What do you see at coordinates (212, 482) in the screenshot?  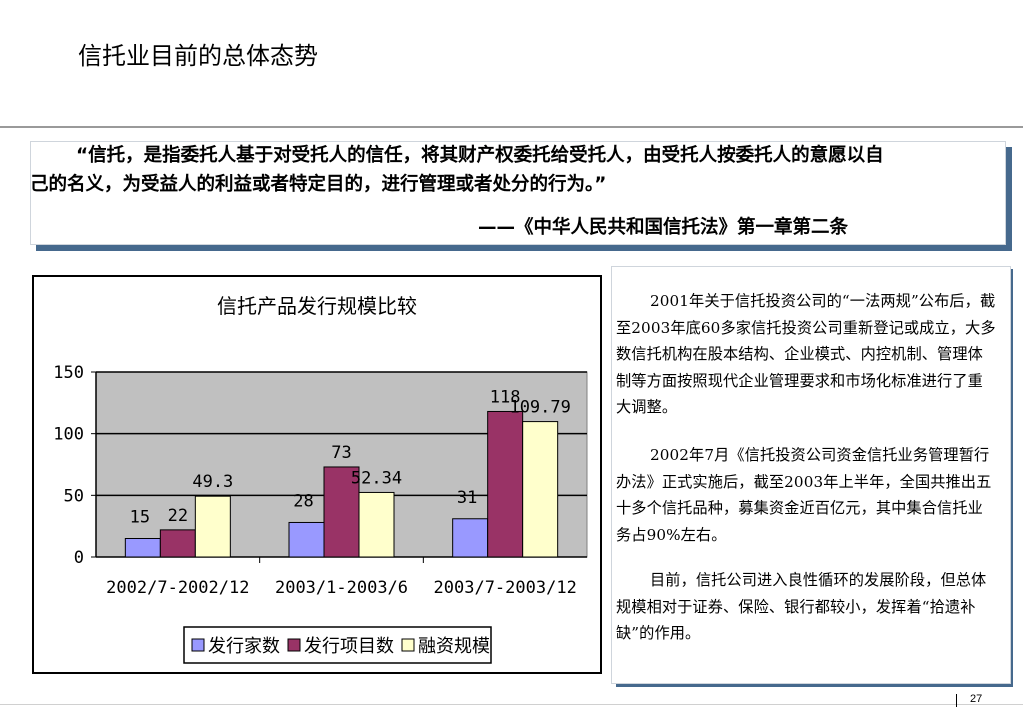 I see `data-label: 49.3` at bounding box center [212, 482].